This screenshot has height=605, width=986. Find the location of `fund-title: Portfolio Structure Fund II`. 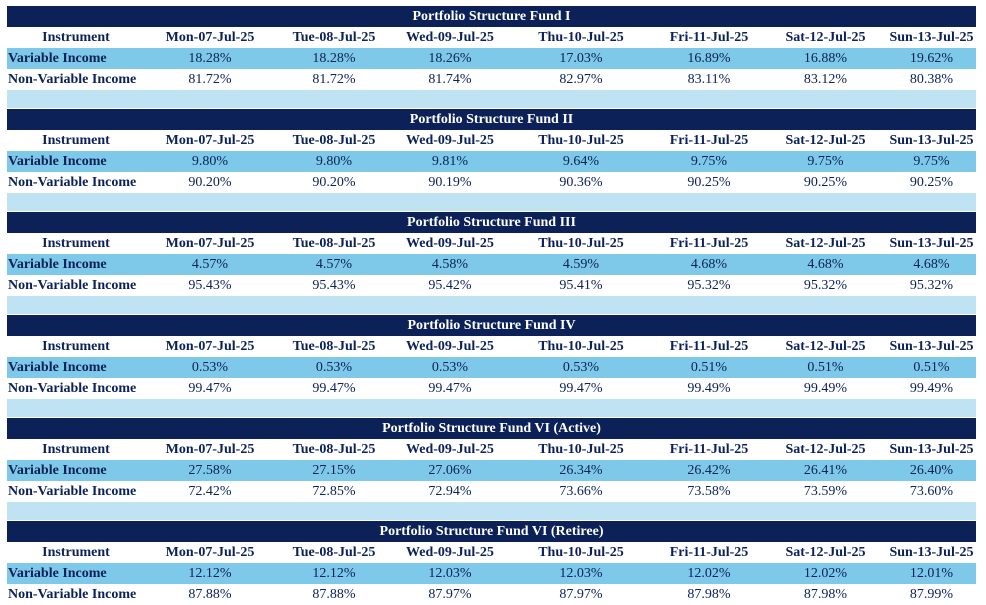

fund-title: Portfolio Structure Fund II is located at coordinates (491, 119).